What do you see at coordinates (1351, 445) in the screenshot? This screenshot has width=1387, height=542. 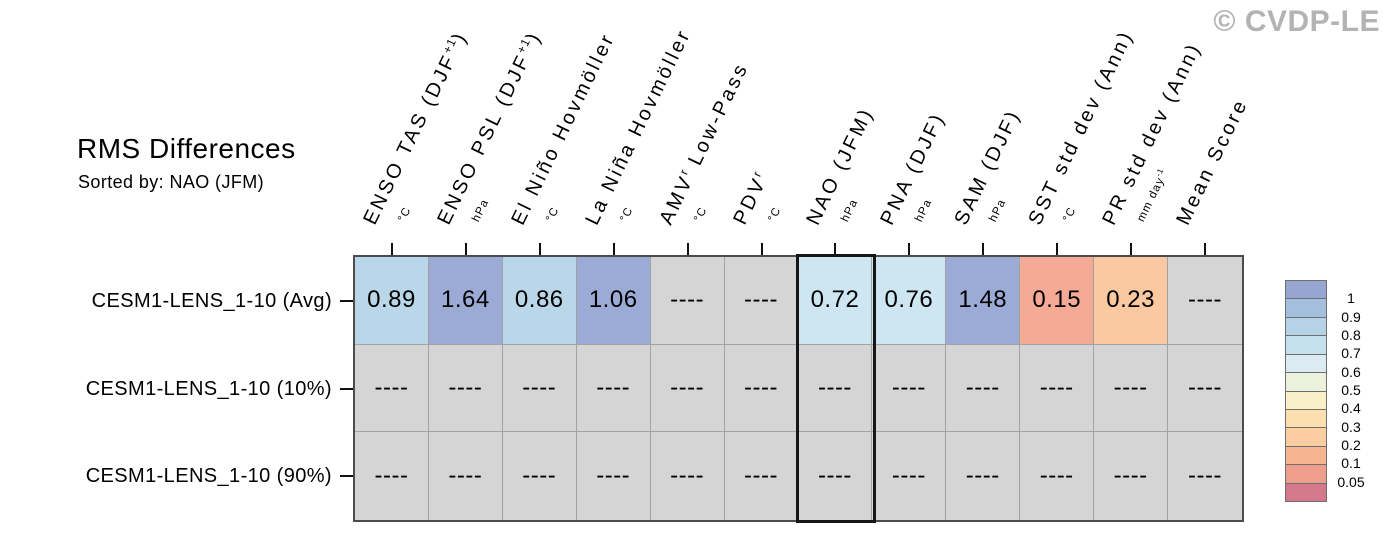 I see `colorbar-tick-label: 0.2` at bounding box center [1351, 445].